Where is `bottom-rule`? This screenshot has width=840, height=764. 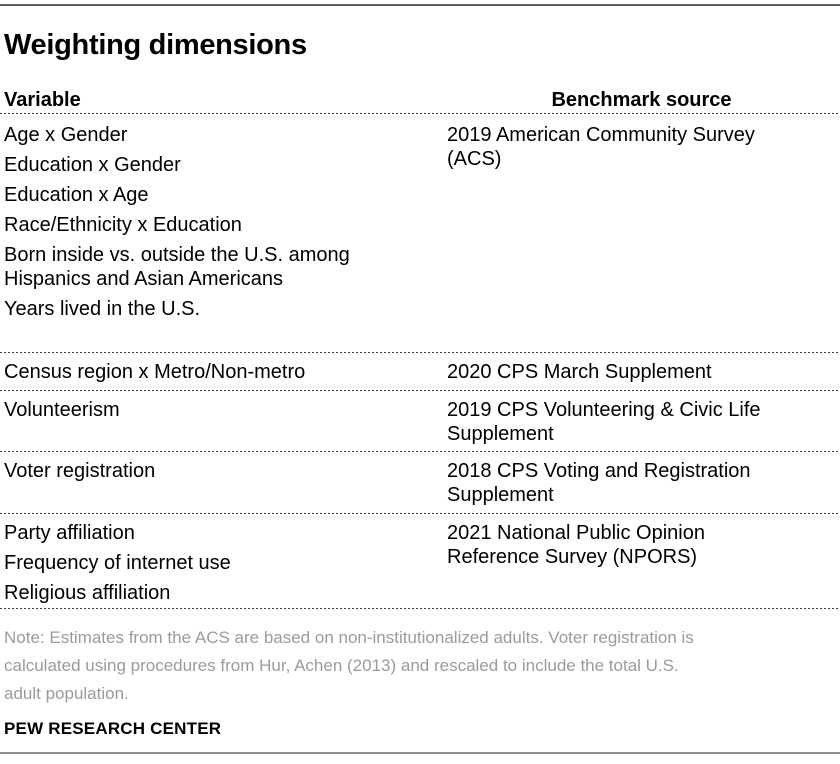 bottom-rule is located at coordinates (420, 753).